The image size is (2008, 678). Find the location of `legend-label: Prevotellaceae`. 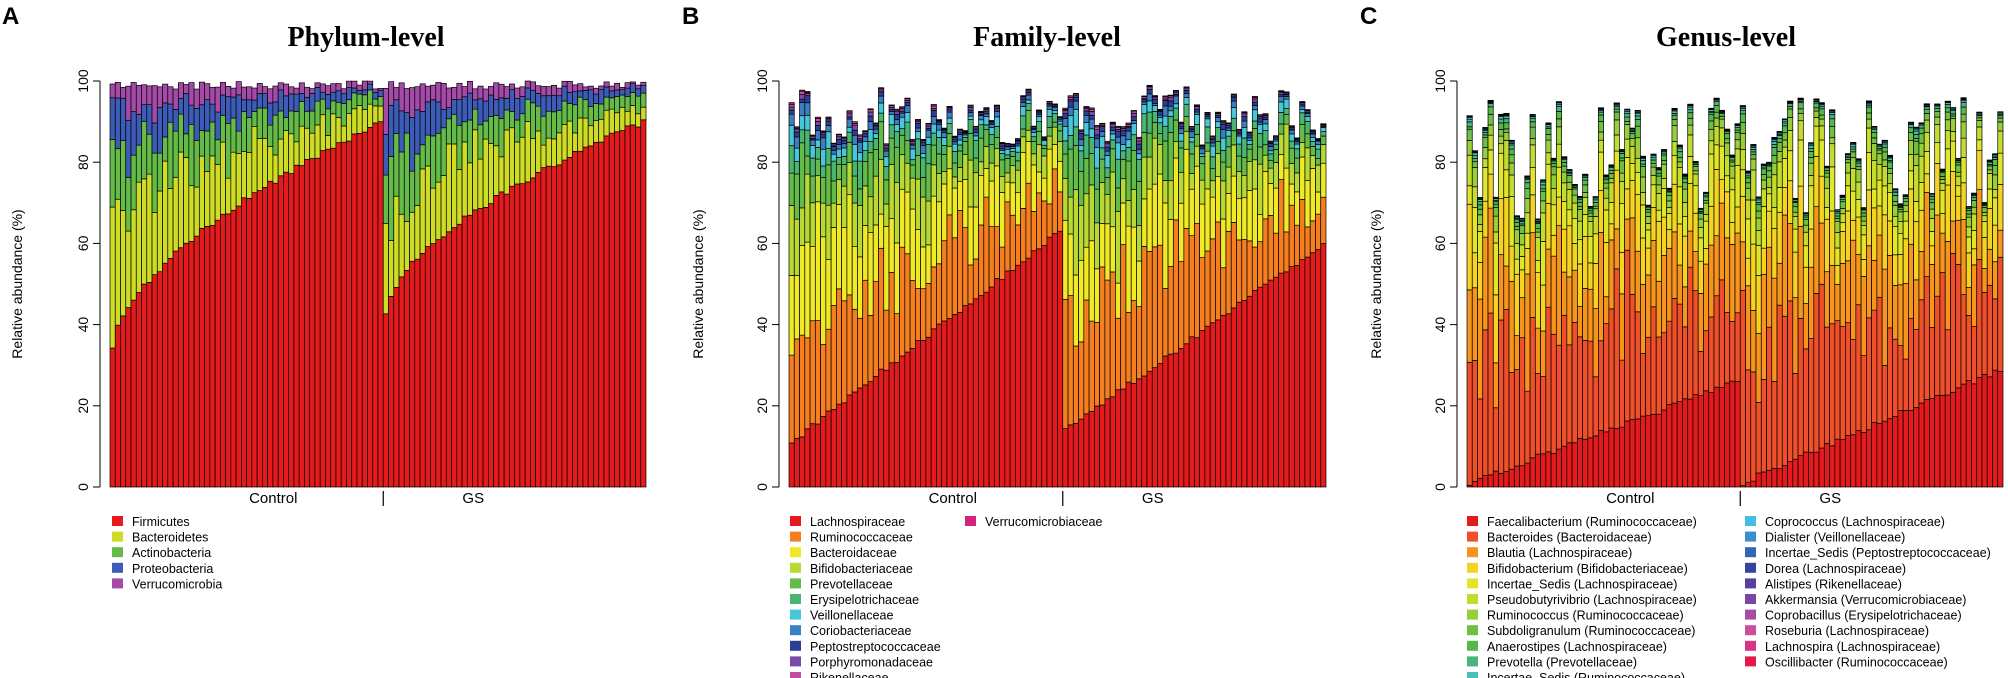

legend-label: Prevotellaceae is located at coordinates (851, 584).